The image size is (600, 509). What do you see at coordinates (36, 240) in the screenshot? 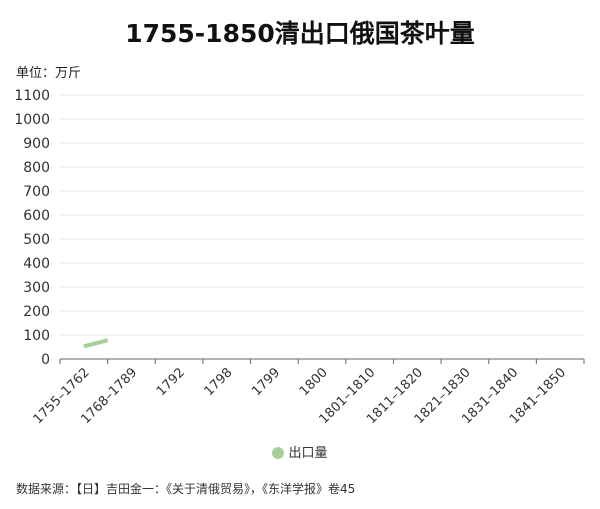
I see `y-tick-label: 500` at bounding box center [36, 240].